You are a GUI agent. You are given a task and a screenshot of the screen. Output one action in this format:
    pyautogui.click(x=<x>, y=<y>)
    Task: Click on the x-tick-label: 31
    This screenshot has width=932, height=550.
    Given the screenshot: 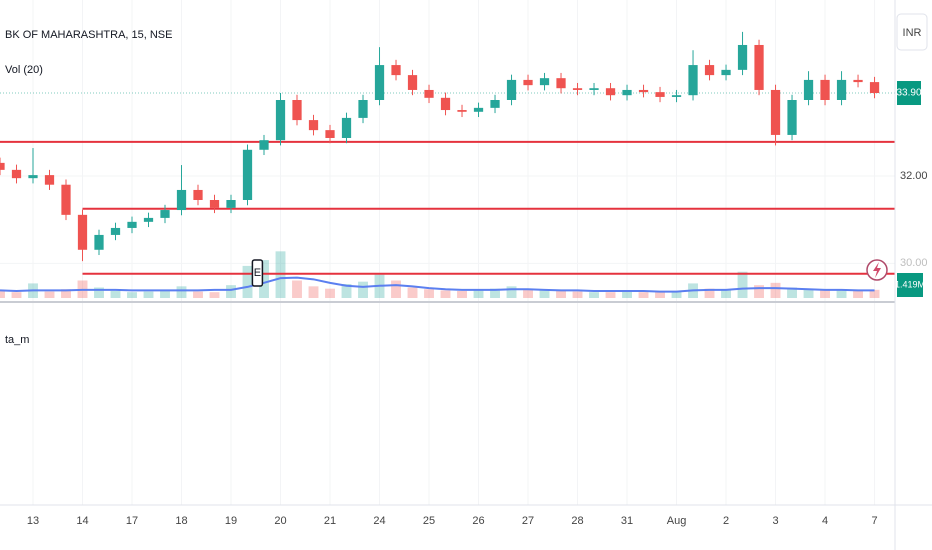 What is the action you would take?
    pyautogui.click(x=627, y=521)
    